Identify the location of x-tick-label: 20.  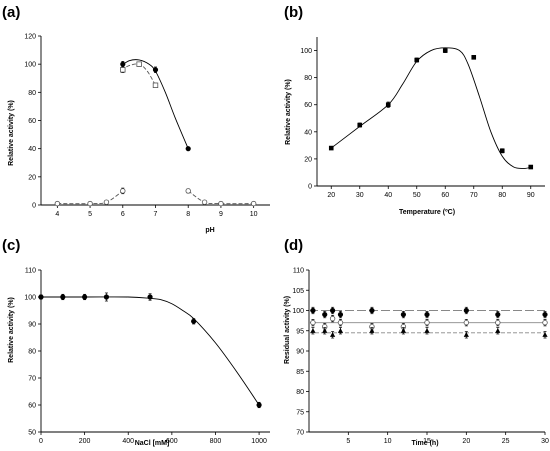
(466, 441).